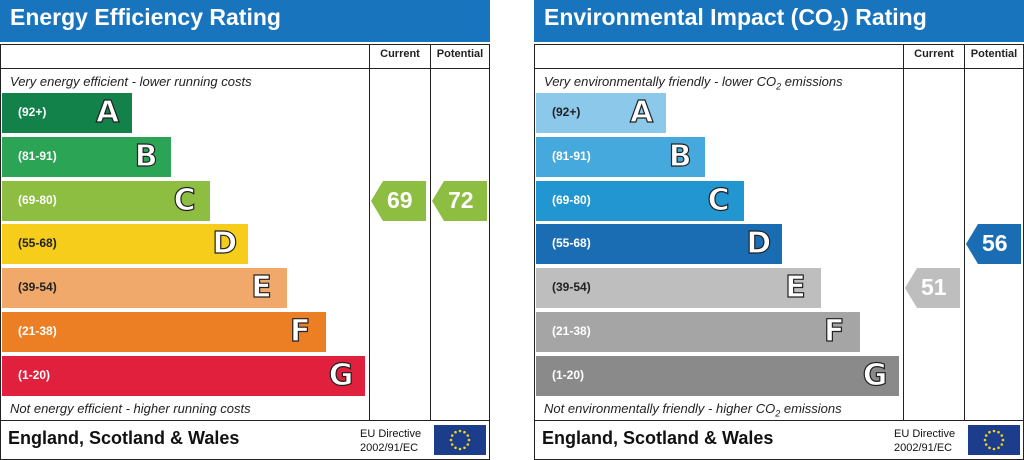 The image size is (1024, 460). I want to click on environmental-title-sub: 2, so click(837, 26).